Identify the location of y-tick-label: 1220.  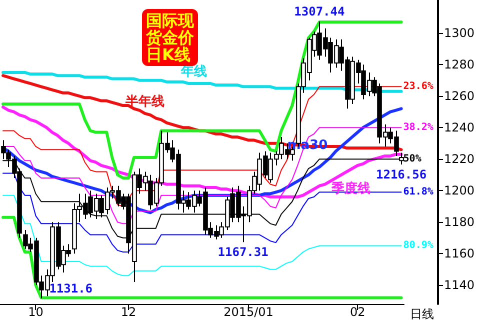
(459, 159).